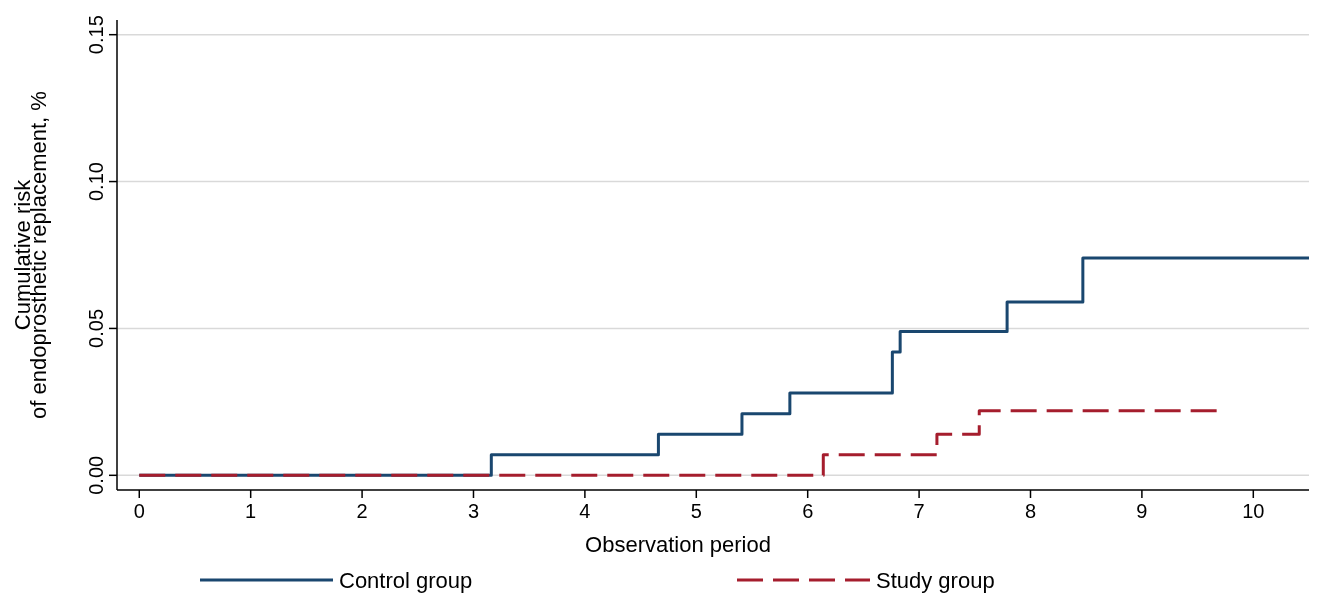 This screenshot has width=1323, height=596. What do you see at coordinates (1253, 511) in the screenshot?
I see `x-tick-label: 10` at bounding box center [1253, 511].